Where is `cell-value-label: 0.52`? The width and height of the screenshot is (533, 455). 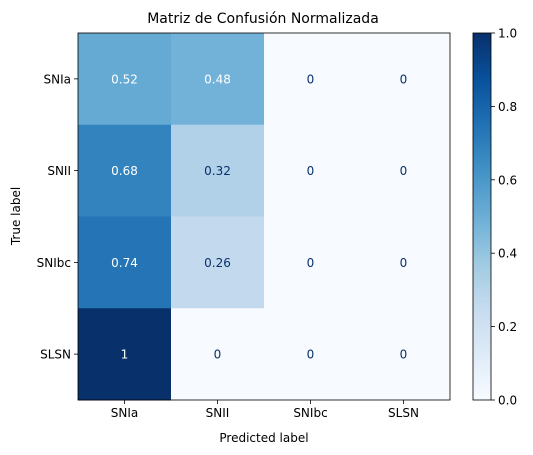
cell-value-label: 0.52 is located at coordinates (124, 79).